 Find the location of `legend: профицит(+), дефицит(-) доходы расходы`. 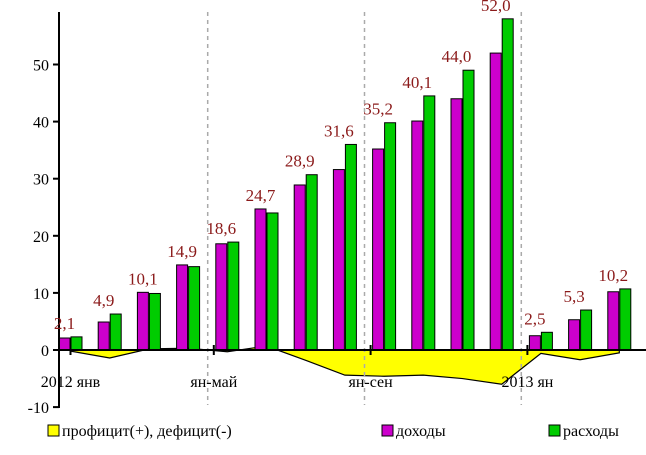

legend: профицит(+), дефицит(-) доходы расходы is located at coordinates (333, 431).